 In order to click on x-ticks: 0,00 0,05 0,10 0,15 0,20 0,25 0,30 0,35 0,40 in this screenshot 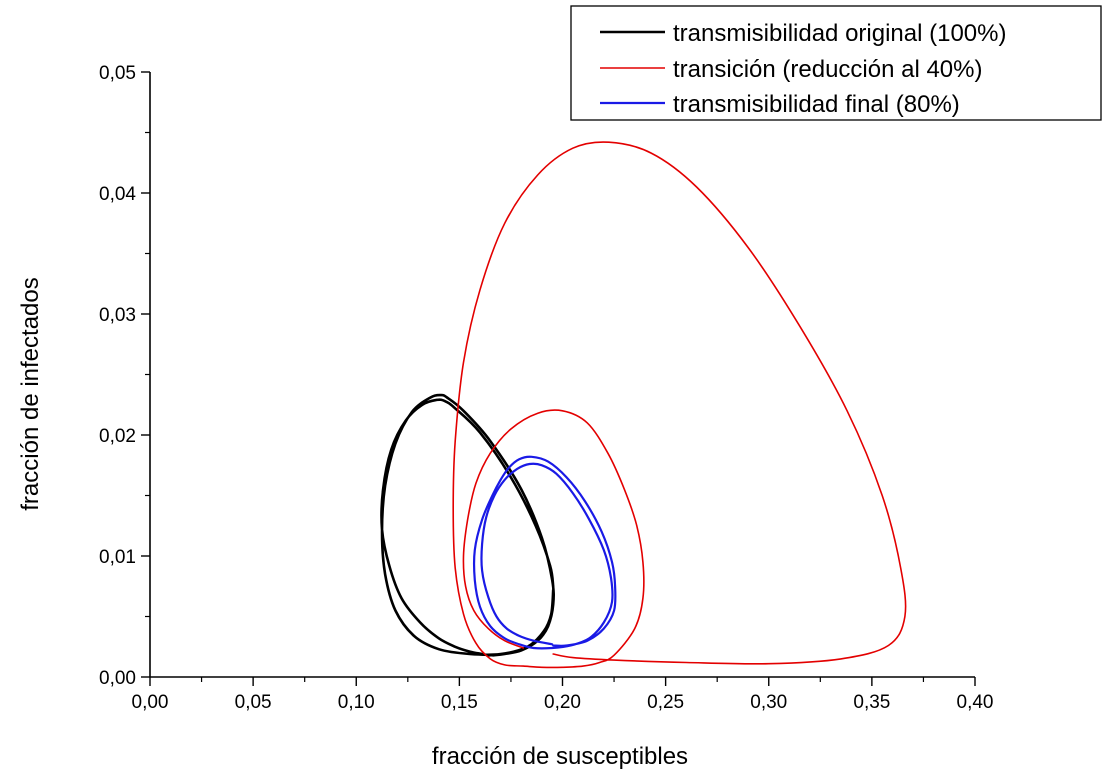, I will do `click(563, 695)`.